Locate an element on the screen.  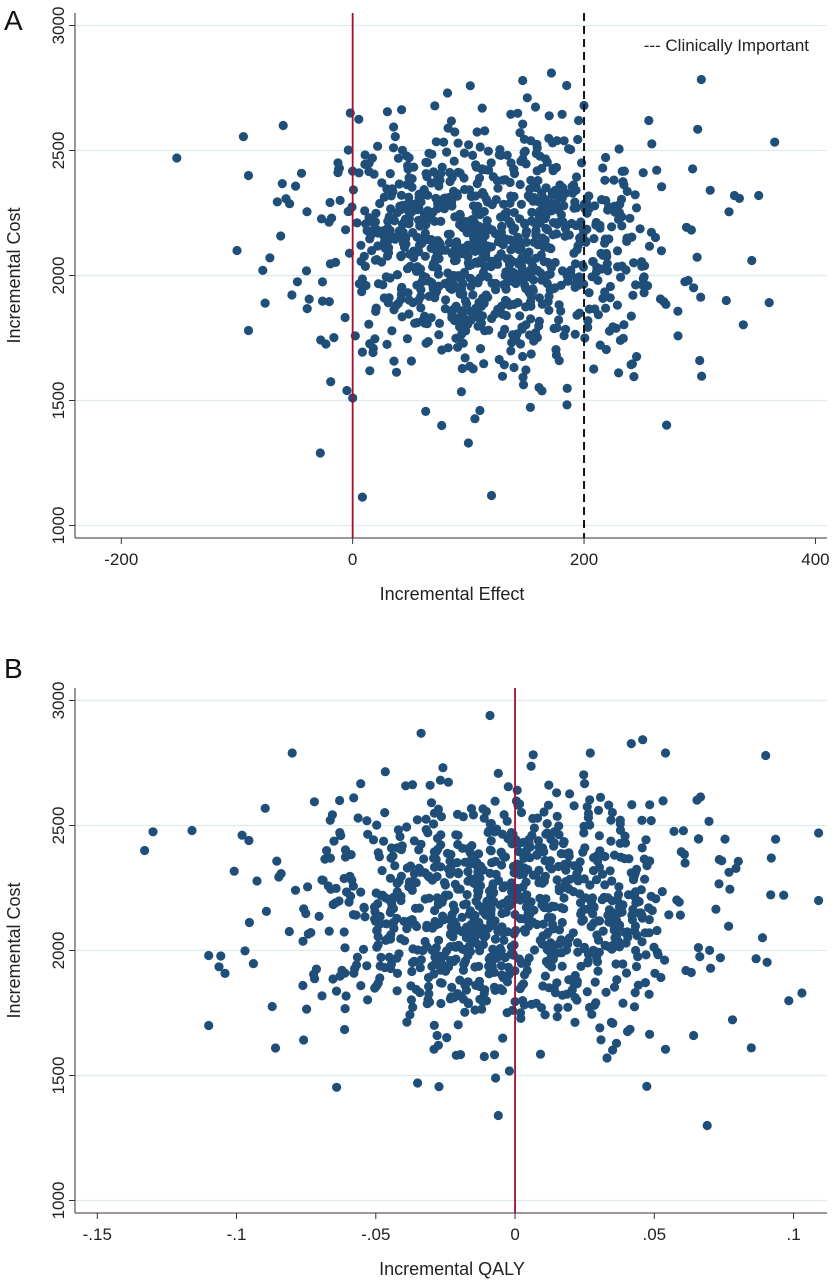
y-tick-label: 1000 is located at coordinates (58, 1201).